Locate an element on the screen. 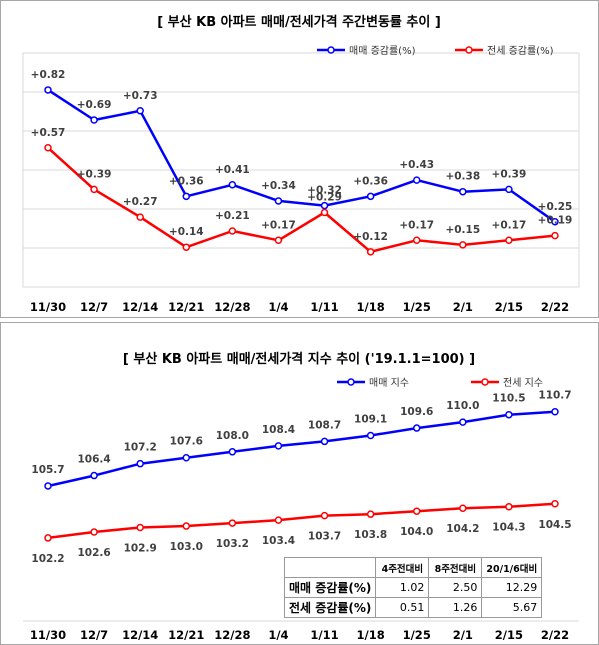 This screenshot has height=645, width=599. data-label: 108.7 is located at coordinates (324, 425).